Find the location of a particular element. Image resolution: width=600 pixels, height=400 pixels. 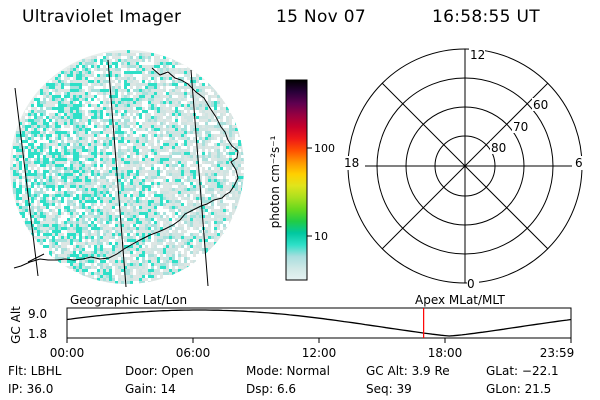

tick-mark is located at coordinates (36, 258).